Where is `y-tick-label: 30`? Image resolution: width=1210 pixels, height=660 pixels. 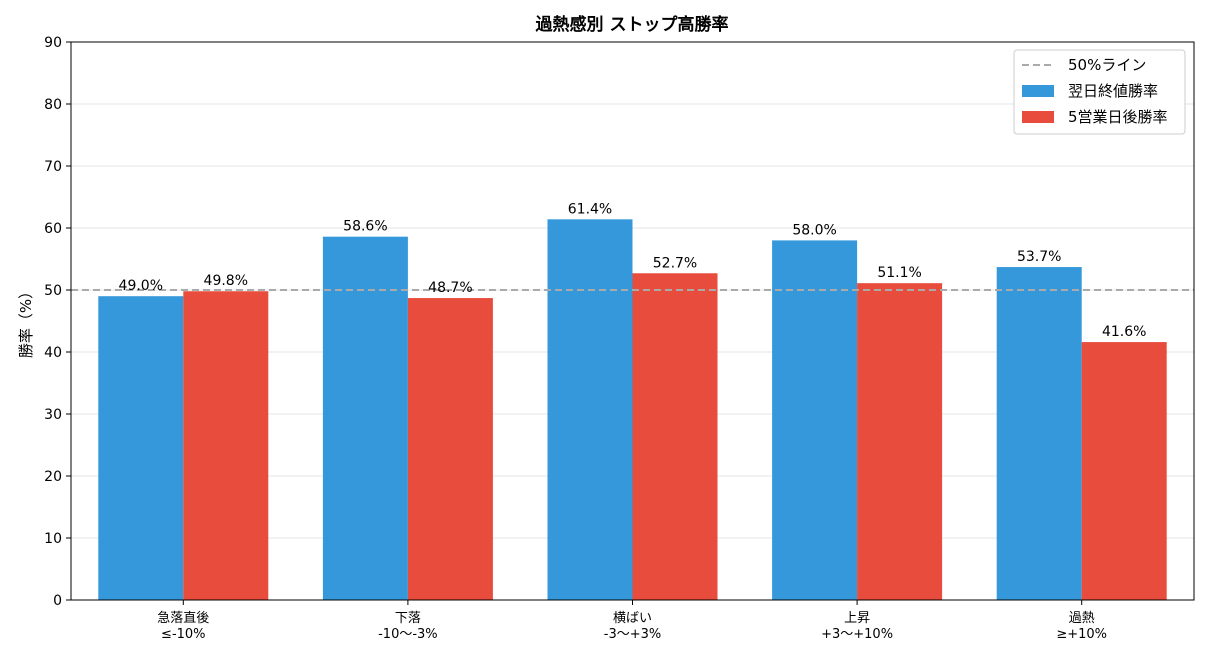 y-tick-label: 30 is located at coordinates (53, 415).